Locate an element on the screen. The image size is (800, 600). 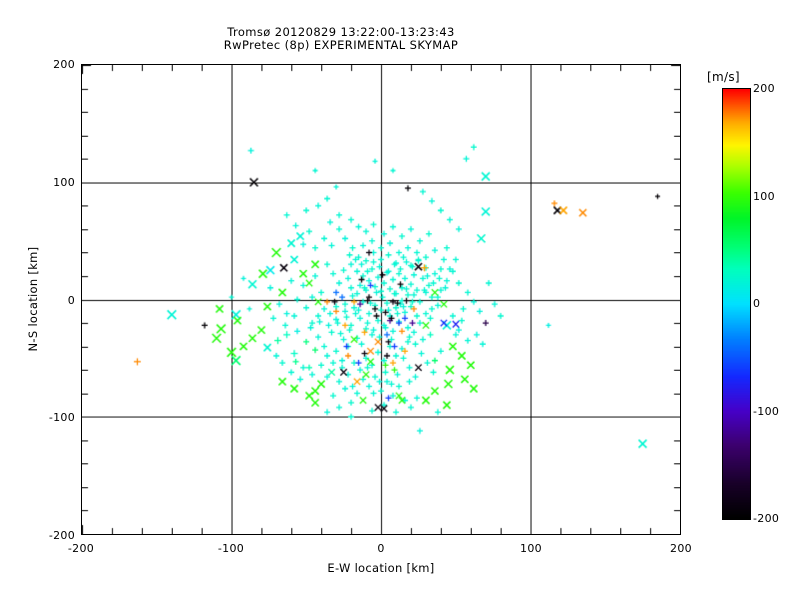
x-tick-label: -200 is located at coordinates (81, 548).